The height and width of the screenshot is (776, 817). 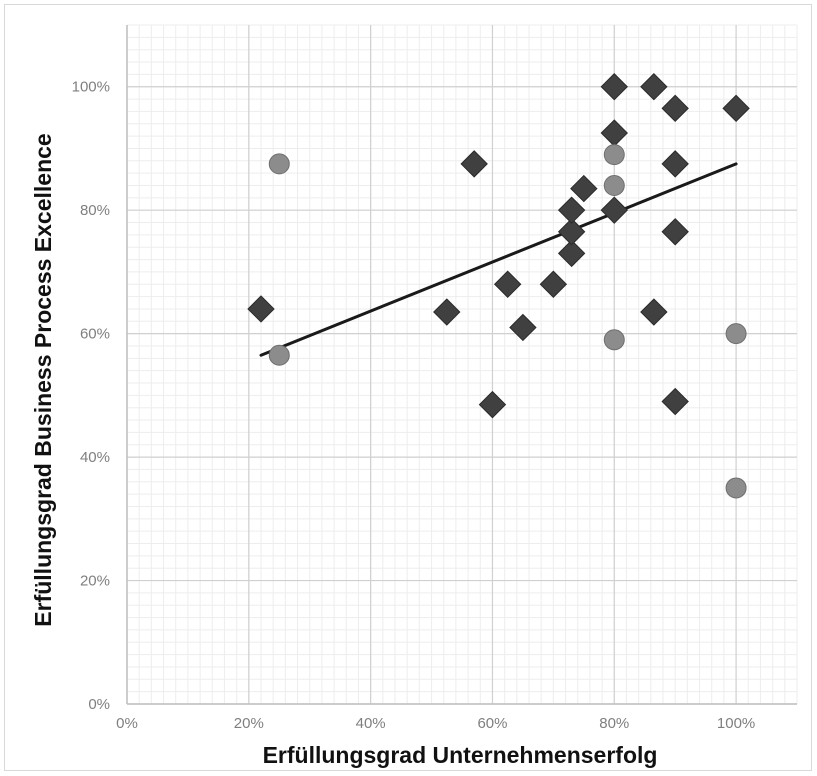 What do you see at coordinates (91, 87) in the screenshot?
I see `y-tick-label: 100%` at bounding box center [91, 87].